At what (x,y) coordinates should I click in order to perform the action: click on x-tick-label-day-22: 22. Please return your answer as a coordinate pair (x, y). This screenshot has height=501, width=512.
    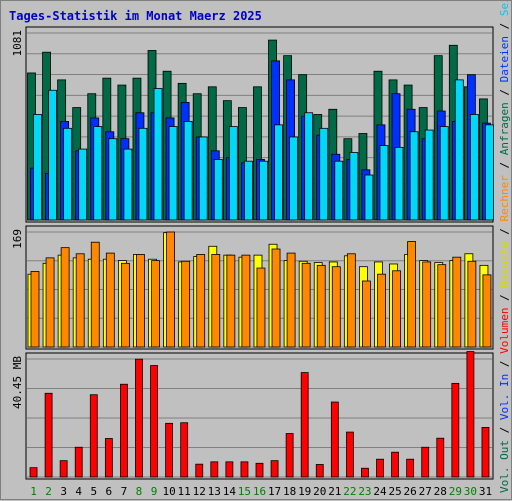
    Looking at the image, I should click on (349, 491).